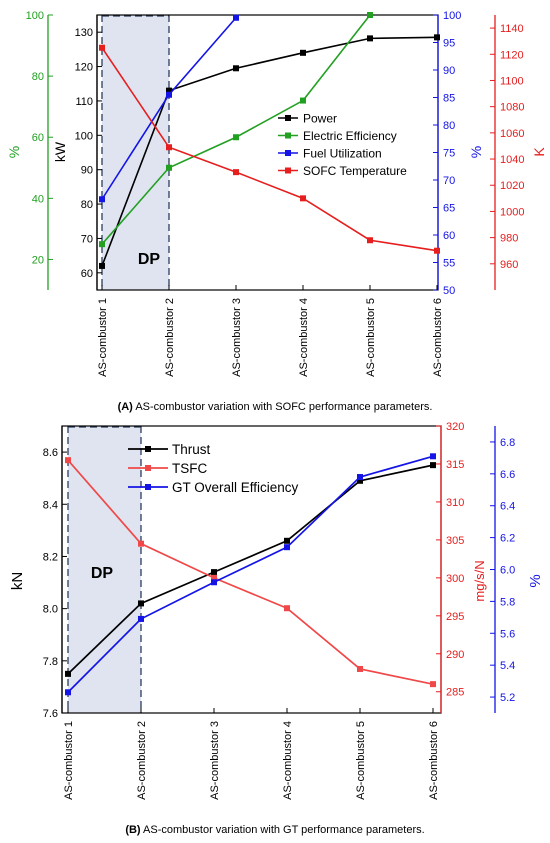  I want to click on temp-tick-label: 1140, so click(512, 29).